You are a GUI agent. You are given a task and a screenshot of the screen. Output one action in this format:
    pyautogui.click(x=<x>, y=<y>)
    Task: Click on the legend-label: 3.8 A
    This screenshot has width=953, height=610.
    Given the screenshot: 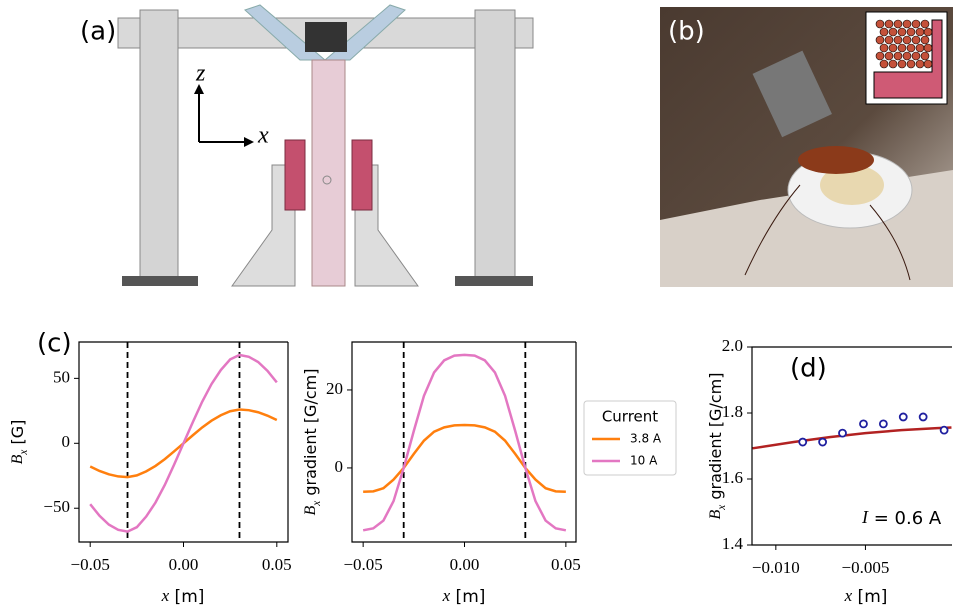 What is the action you would take?
    pyautogui.click(x=646, y=439)
    